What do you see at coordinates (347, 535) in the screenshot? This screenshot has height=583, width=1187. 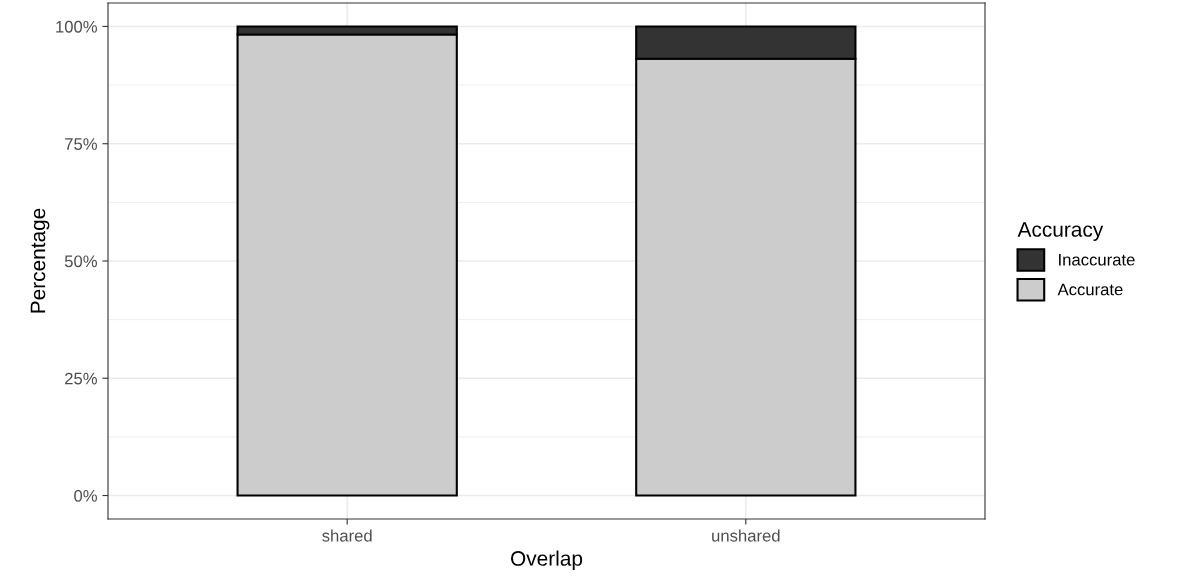 I see `x-tick-label: shared` at bounding box center [347, 535].